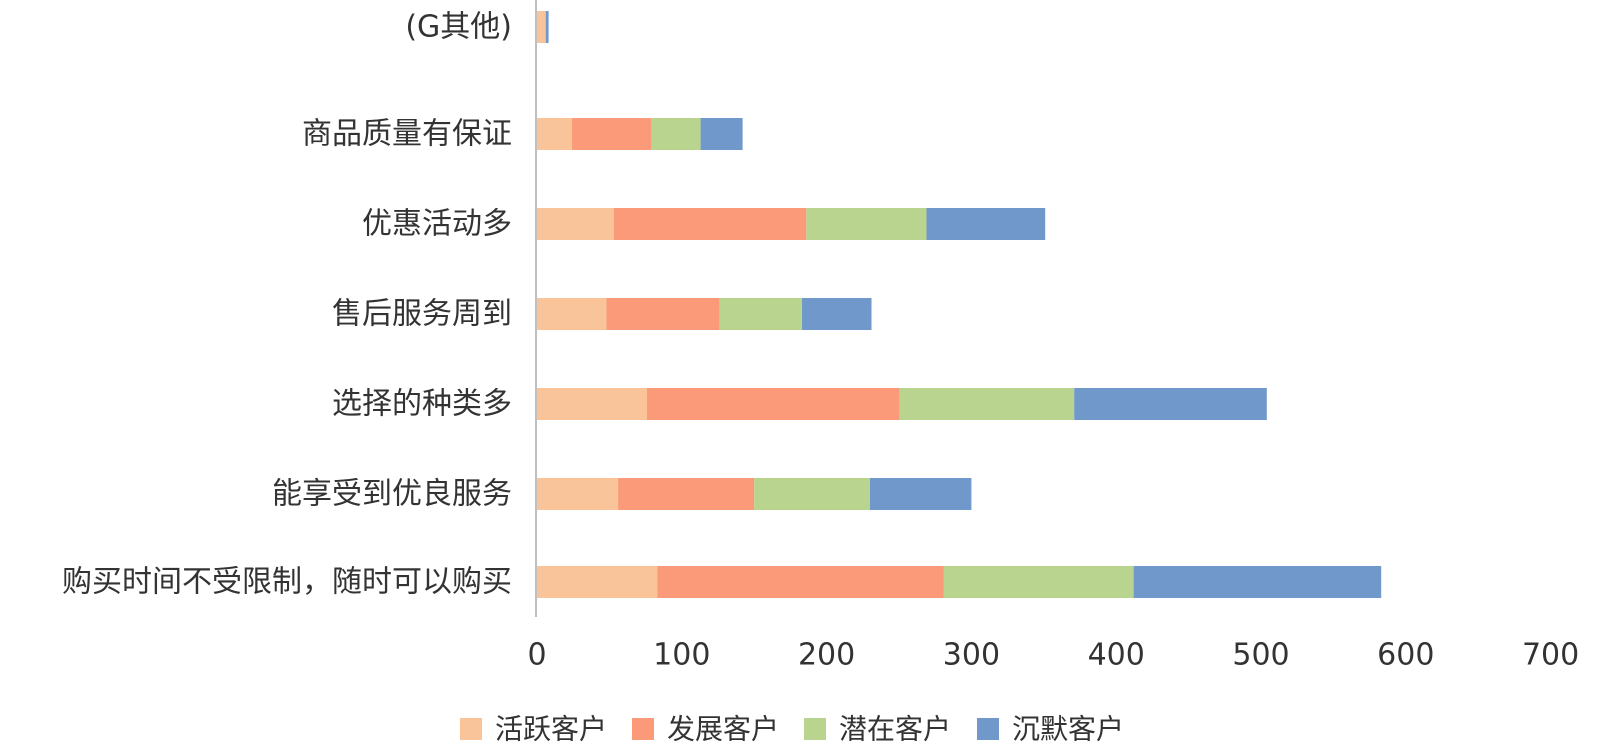 The image size is (1600, 751). Describe the element at coordinates (1260, 655) in the screenshot. I see `x-tick-label-5: 500` at that location.